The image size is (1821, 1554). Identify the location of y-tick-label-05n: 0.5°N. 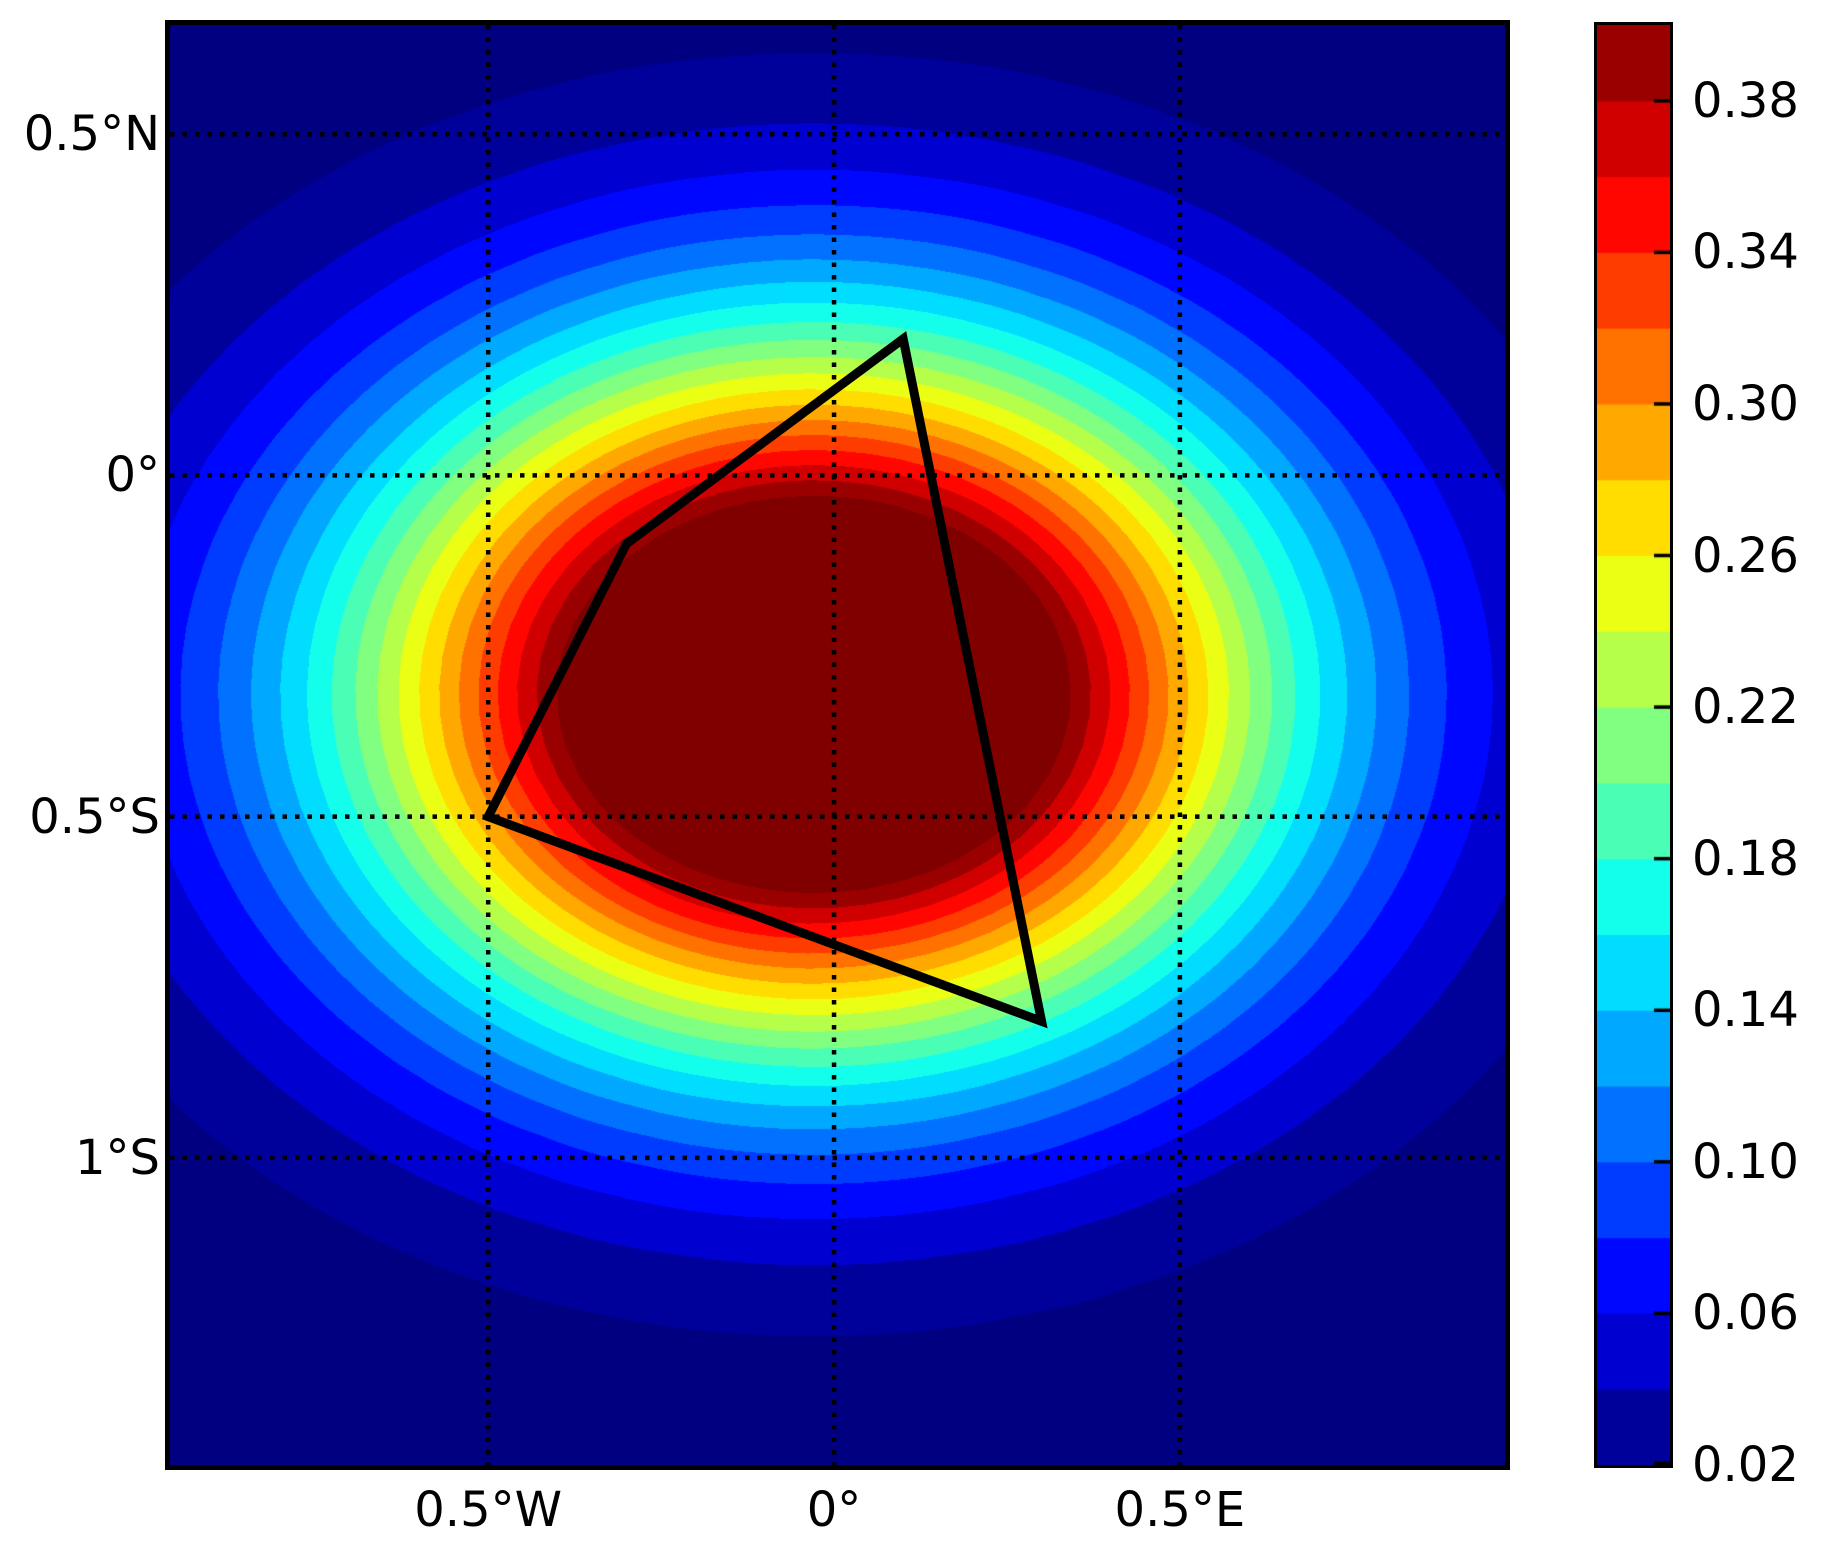
(91, 134).